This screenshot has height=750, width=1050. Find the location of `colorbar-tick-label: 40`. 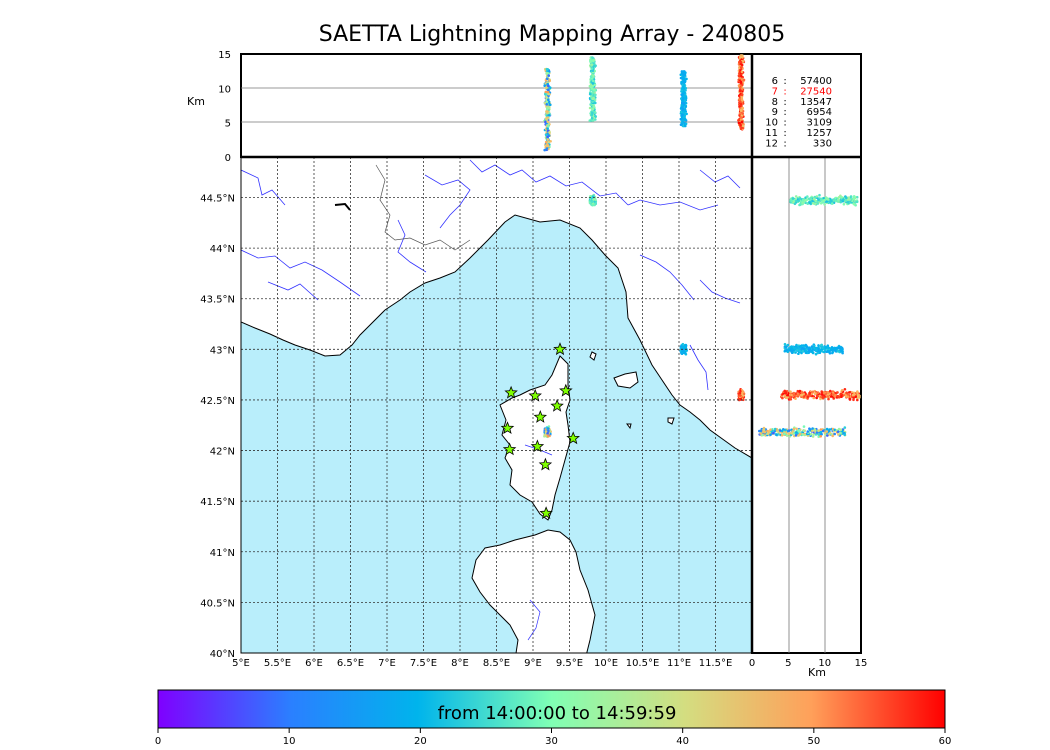

colorbar-tick-label: 40 is located at coordinates (682, 741).